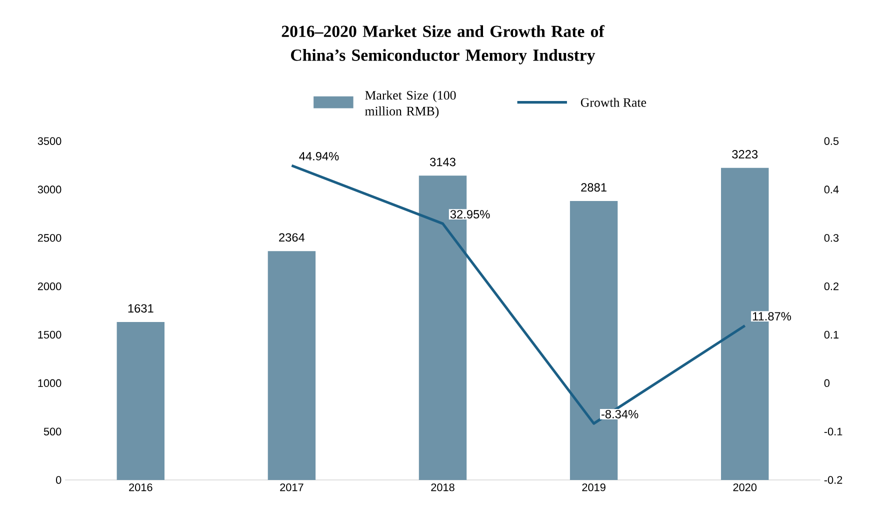 The width and height of the screenshot is (881, 525). What do you see at coordinates (50, 335) in the screenshot?
I see `y-tick-label: 1500` at bounding box center [50, 335].